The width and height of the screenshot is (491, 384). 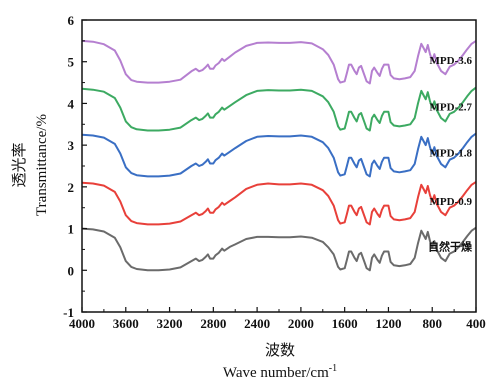 What do you see at coordinates (19, 164) in the screenshot?
I see `y-axis-title-cn: 透光率` at bounding box center [19, 164].